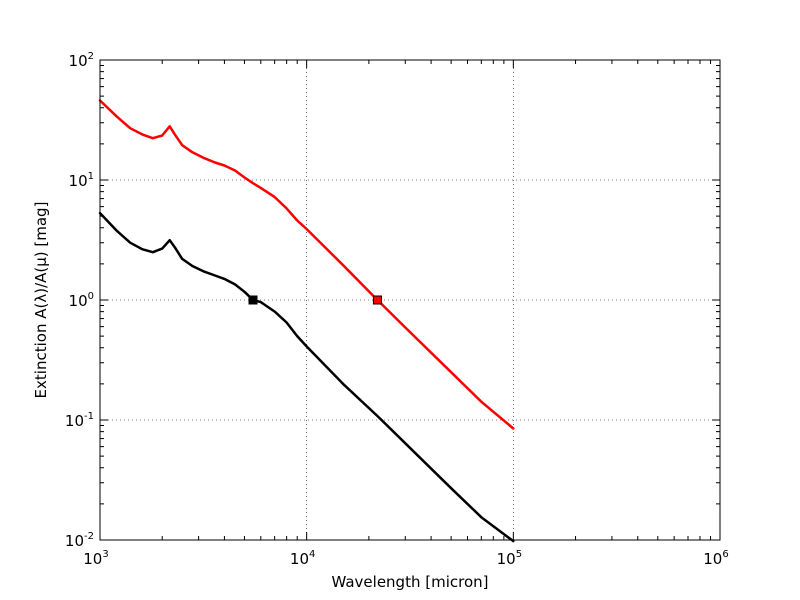  I want to click on tick-label: 10³, so click(95, 558).